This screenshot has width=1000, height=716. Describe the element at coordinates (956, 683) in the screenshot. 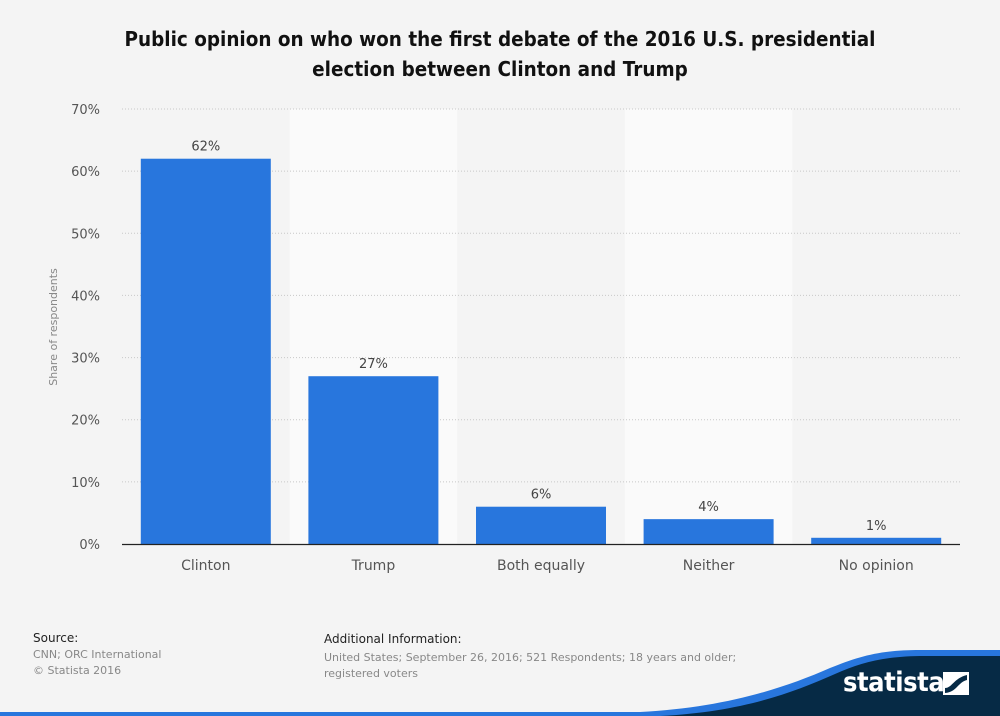

I see `statista-logo-icon` at that location.